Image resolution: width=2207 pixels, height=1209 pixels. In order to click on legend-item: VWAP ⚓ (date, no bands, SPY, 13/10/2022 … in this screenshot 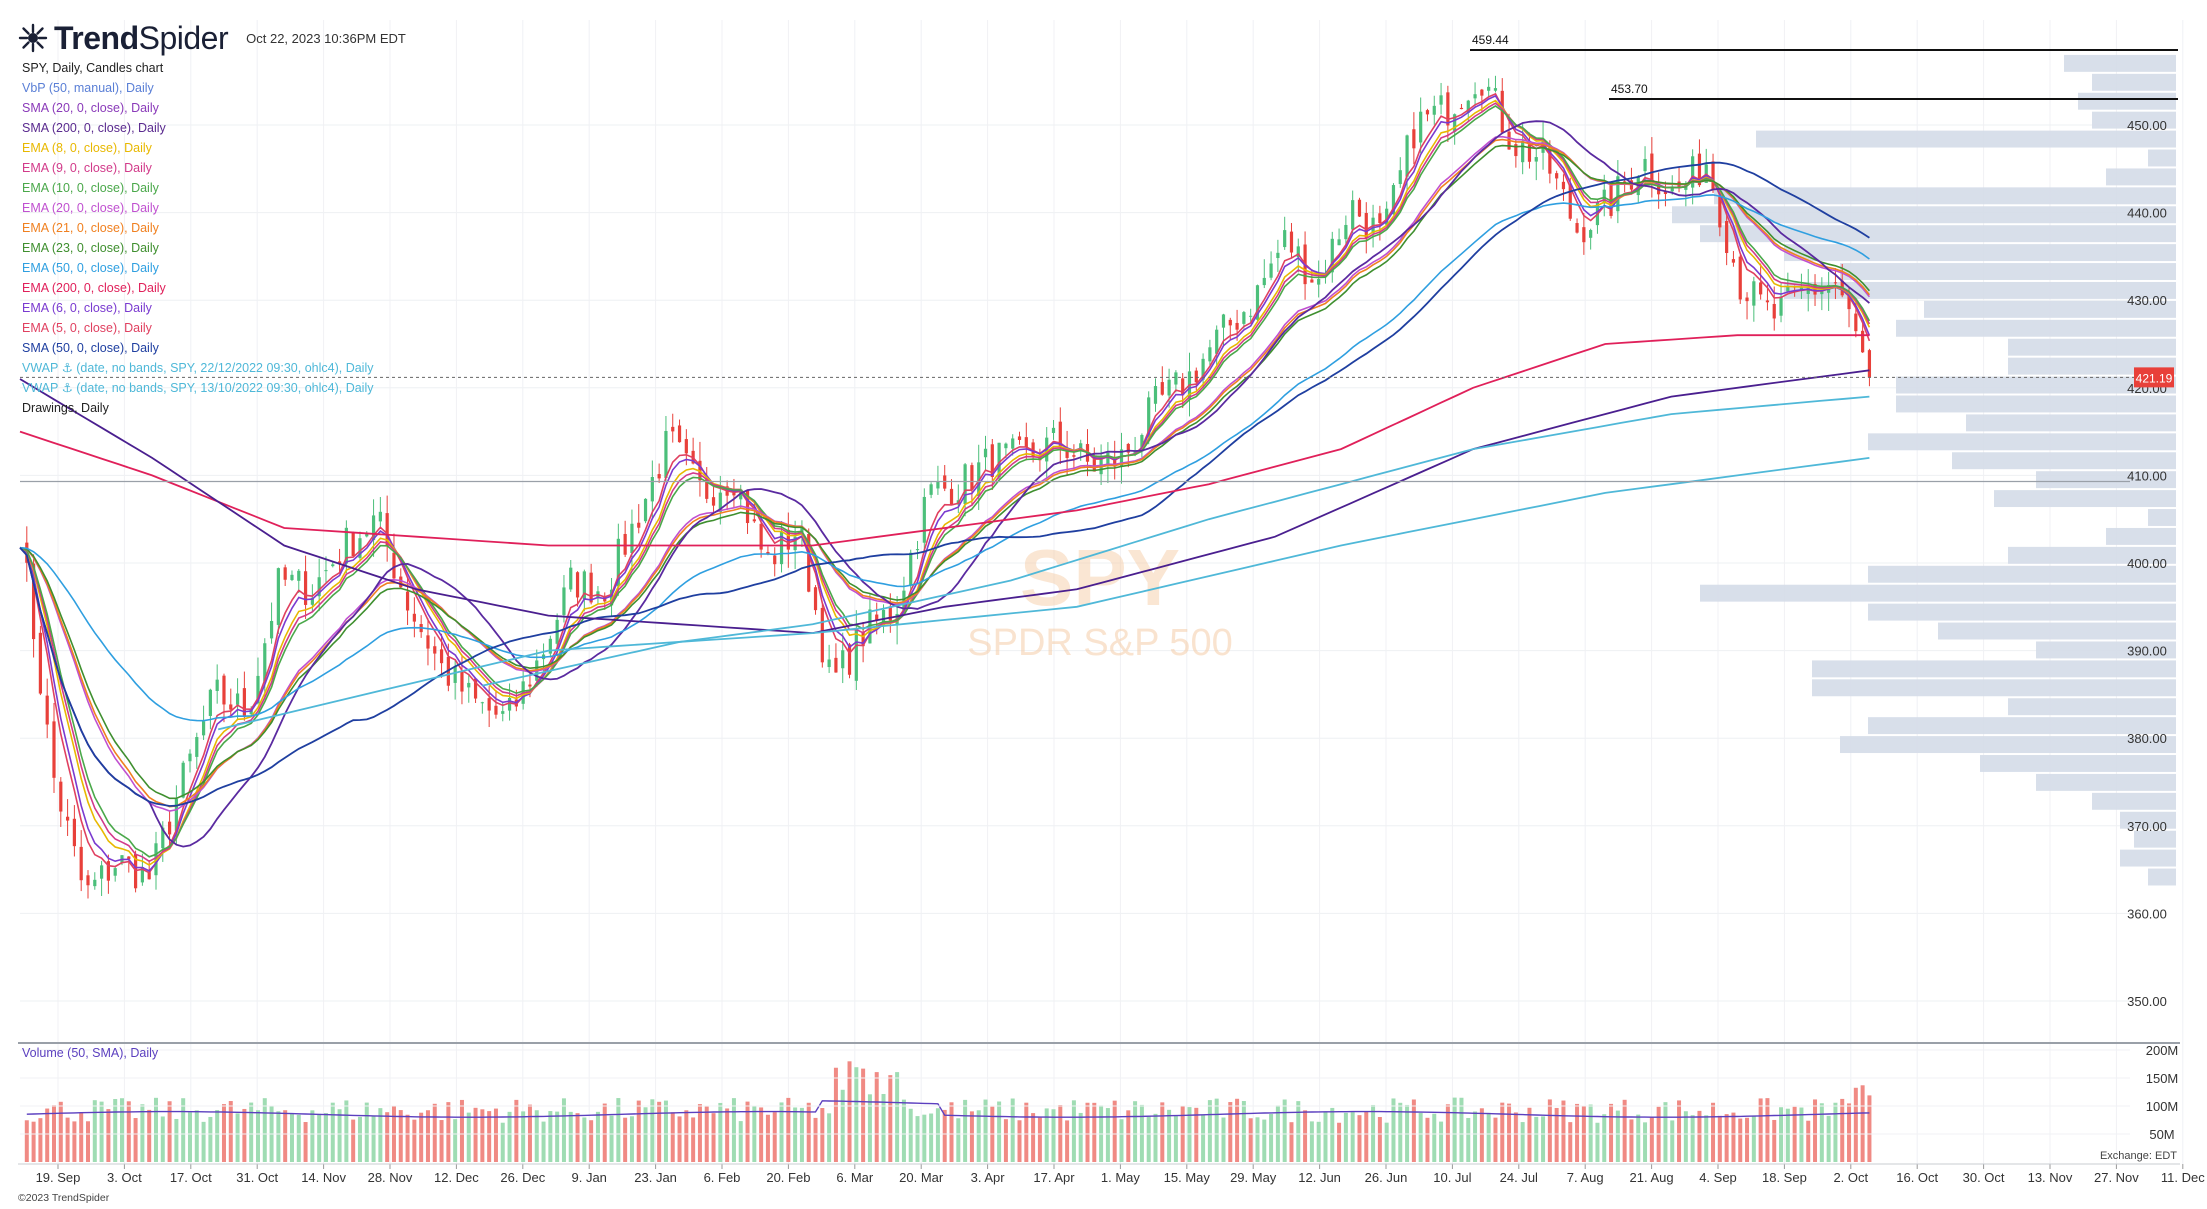, I will do `click(198, 388)`.